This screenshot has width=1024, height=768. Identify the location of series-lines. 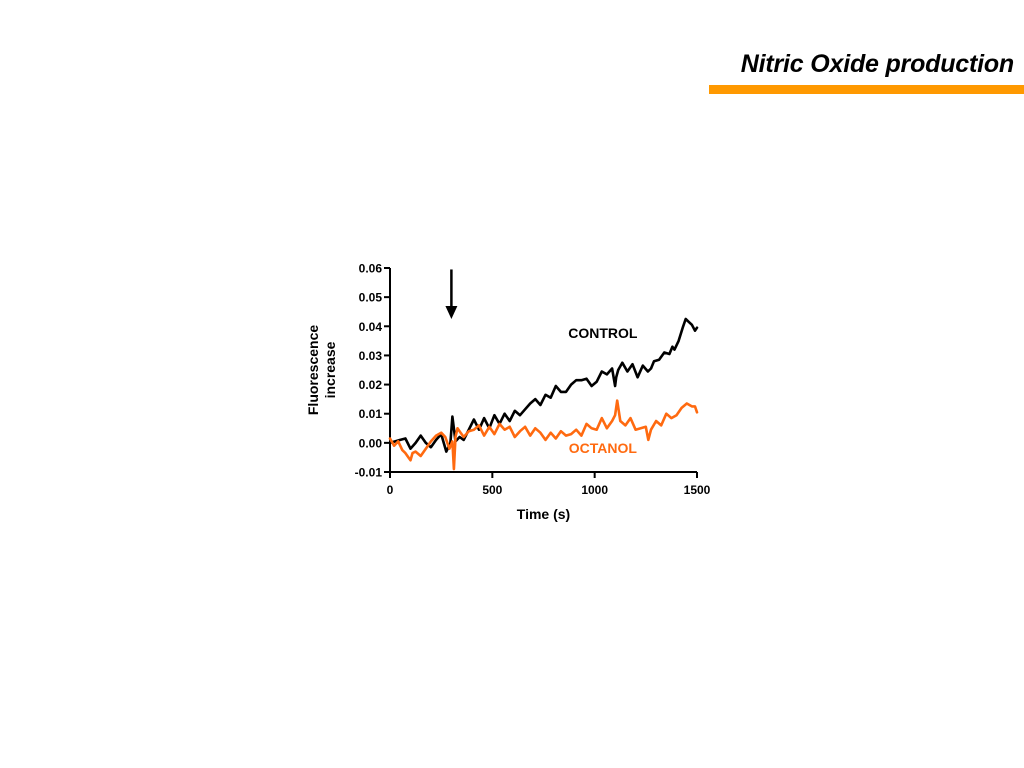
(543, 394).